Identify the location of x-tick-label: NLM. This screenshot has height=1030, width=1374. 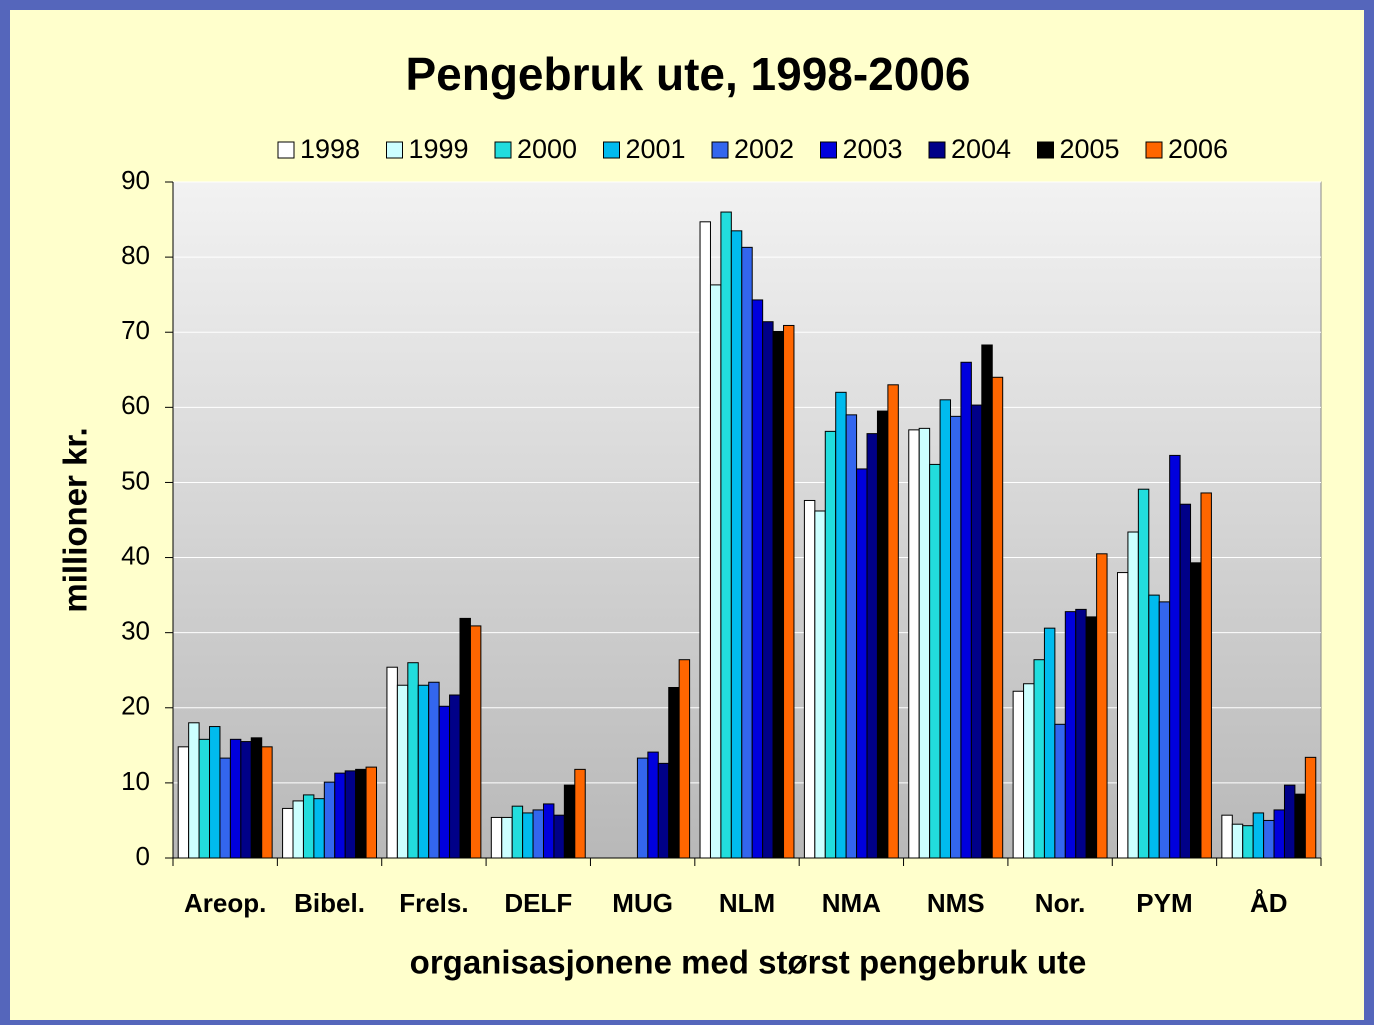
(747, 903).